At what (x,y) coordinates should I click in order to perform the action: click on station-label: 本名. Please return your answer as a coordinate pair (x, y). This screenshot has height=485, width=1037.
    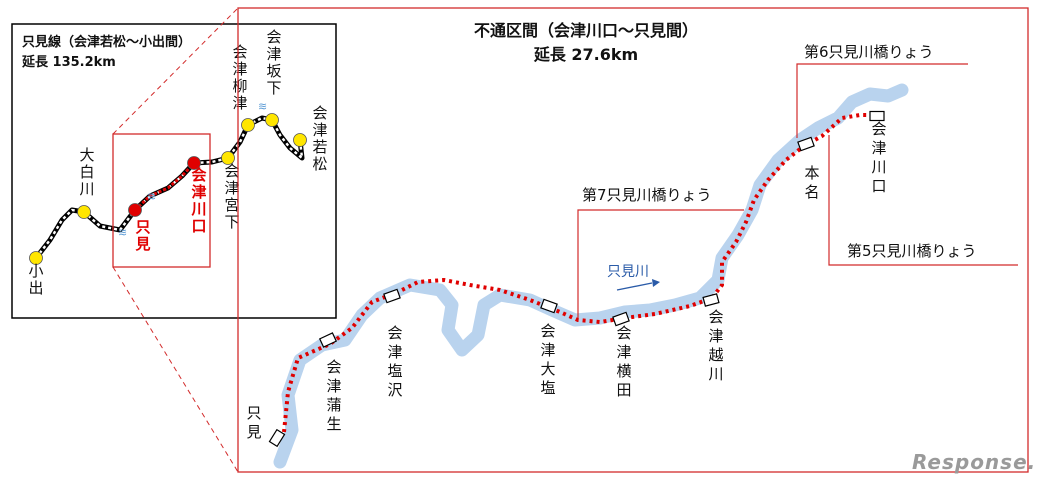
    Looking at the image, I should click on (811, 182).